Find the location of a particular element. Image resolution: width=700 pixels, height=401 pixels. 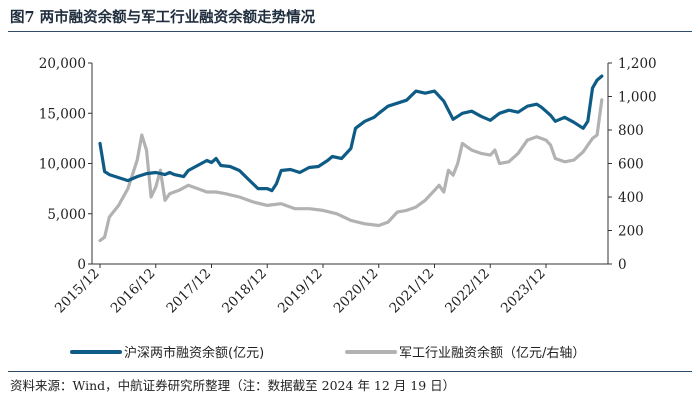

x-tick-label: 2015/12 is located at coordinates (77, 291).